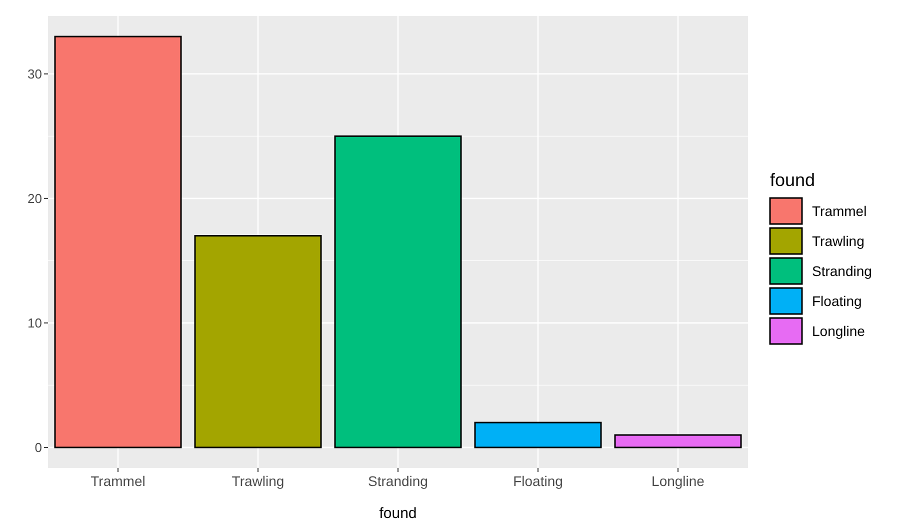 This screenshot has width=918, height=532. Describe the element at coordinates (35, 74) in the screenshot. I see `y-tick-label: 30` at that location.